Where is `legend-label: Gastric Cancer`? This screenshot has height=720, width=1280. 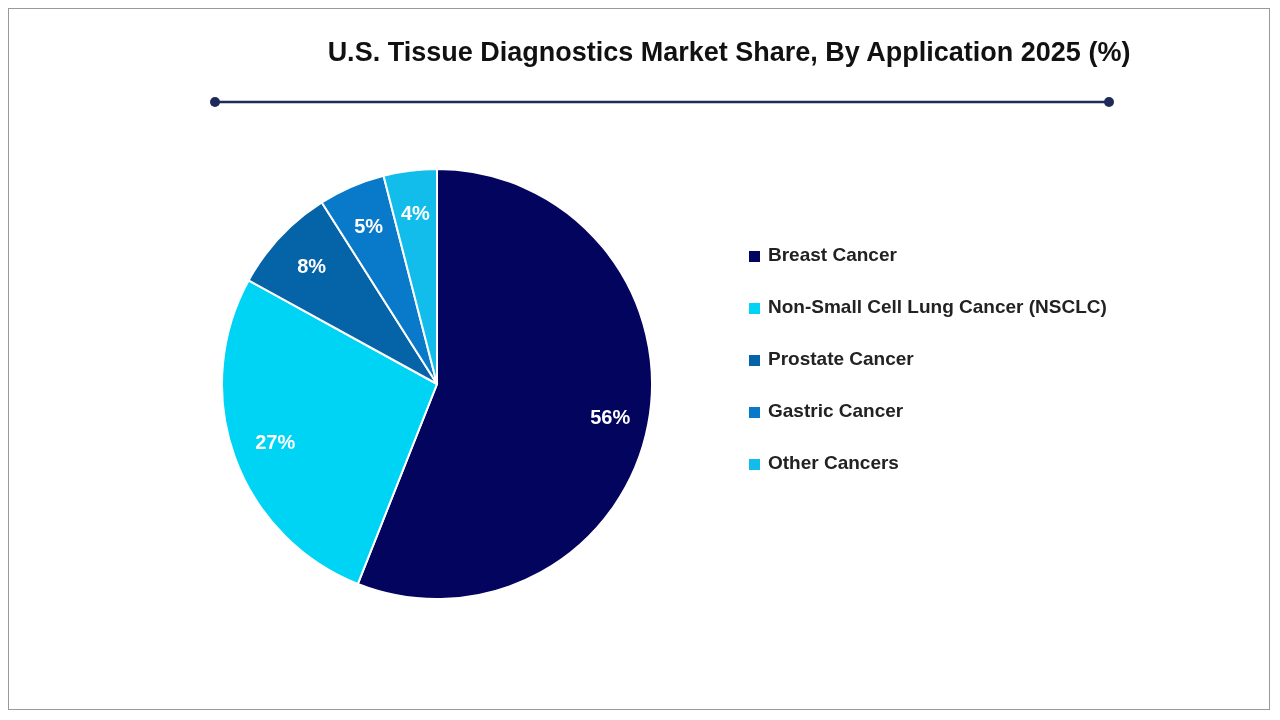 legend-label: Gastric Cancer is located at coordinates (836, 410).